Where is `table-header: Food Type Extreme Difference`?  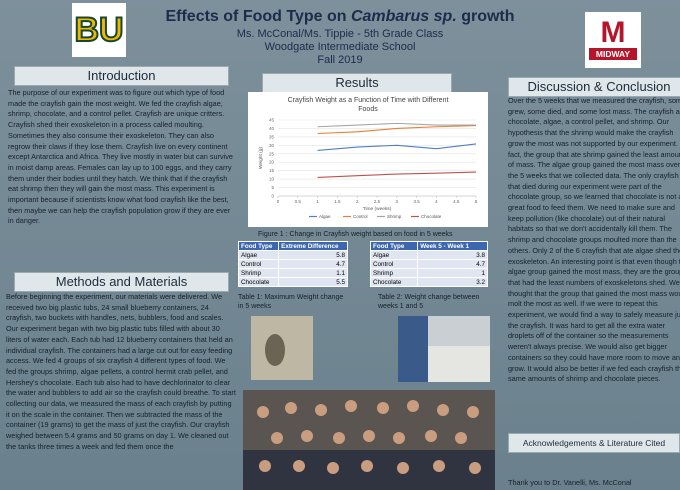
table-header: Food Type Extreme Difference is located at coordinates (292, 246).